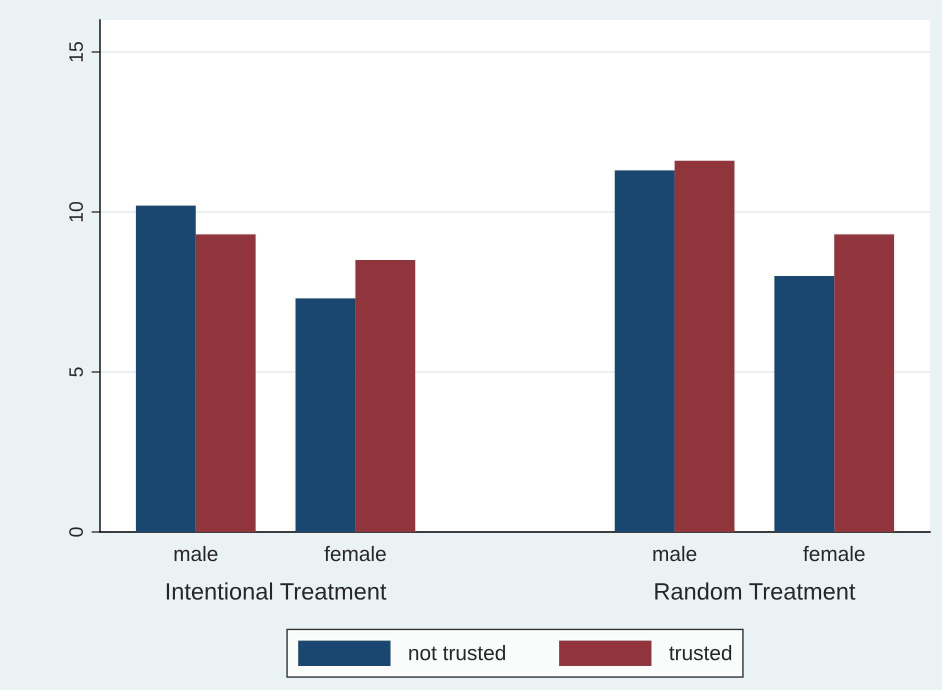 The image size is (942, 690). I want to click on y-tick-label: 5, so click(76, 372).